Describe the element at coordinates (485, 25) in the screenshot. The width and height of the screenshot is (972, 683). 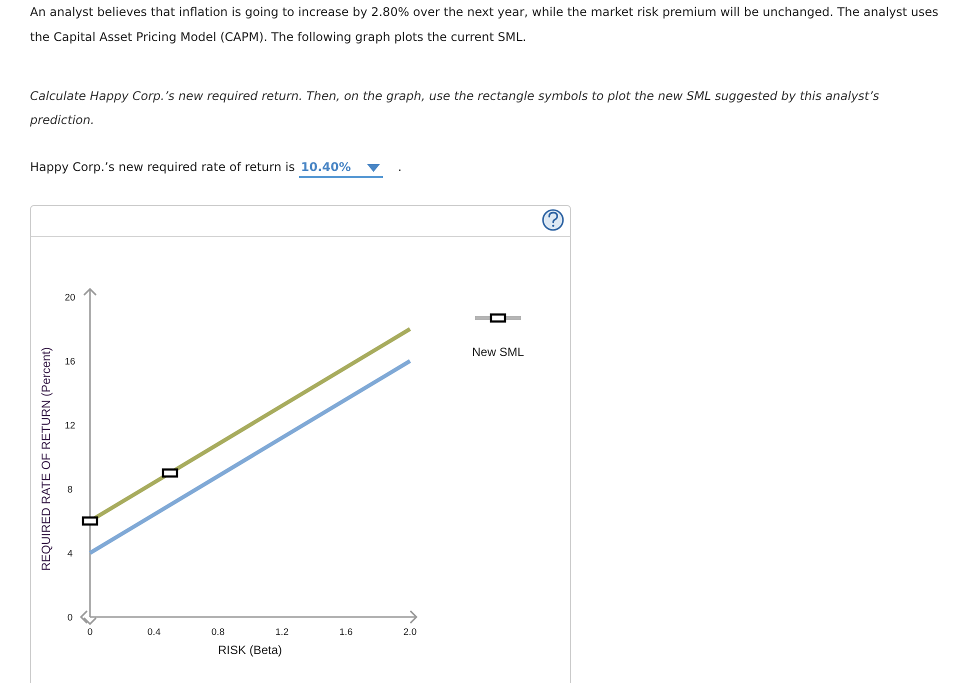
I see `text: An analyst believes that inflation is going to increase by 2.80% over the next year, while the market risk premium will be unchanged. The analyst uses the Capital Asset Pricing Model (CAPM). The following graph plots the current SML.` at that location.